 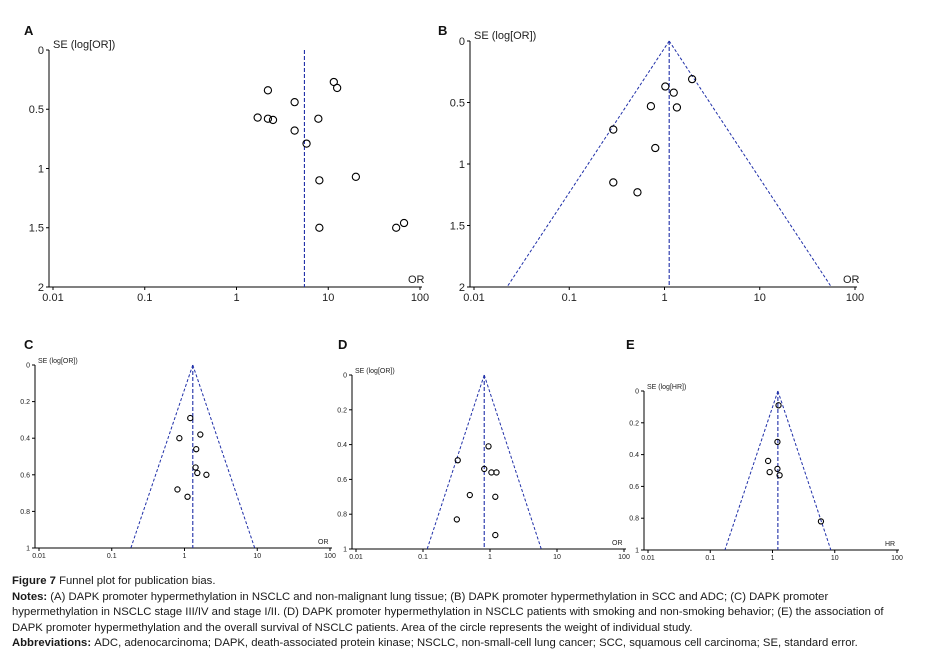 I want to click on funnel-right-limit-d, so click(x=512, y=462).